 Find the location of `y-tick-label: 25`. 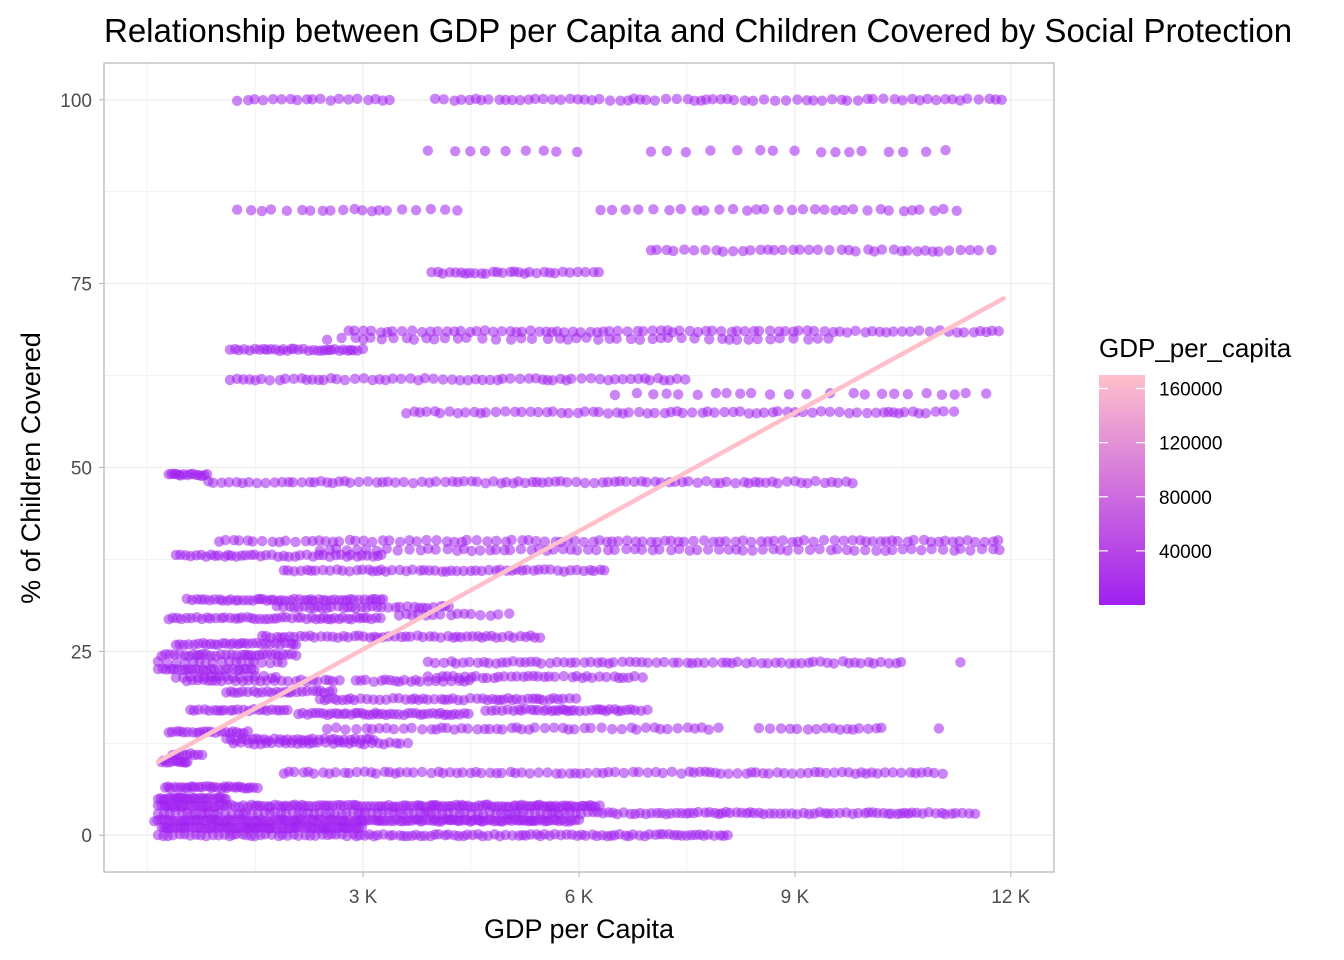

y-tick-label: 25 is located at coordinates (81, 652).